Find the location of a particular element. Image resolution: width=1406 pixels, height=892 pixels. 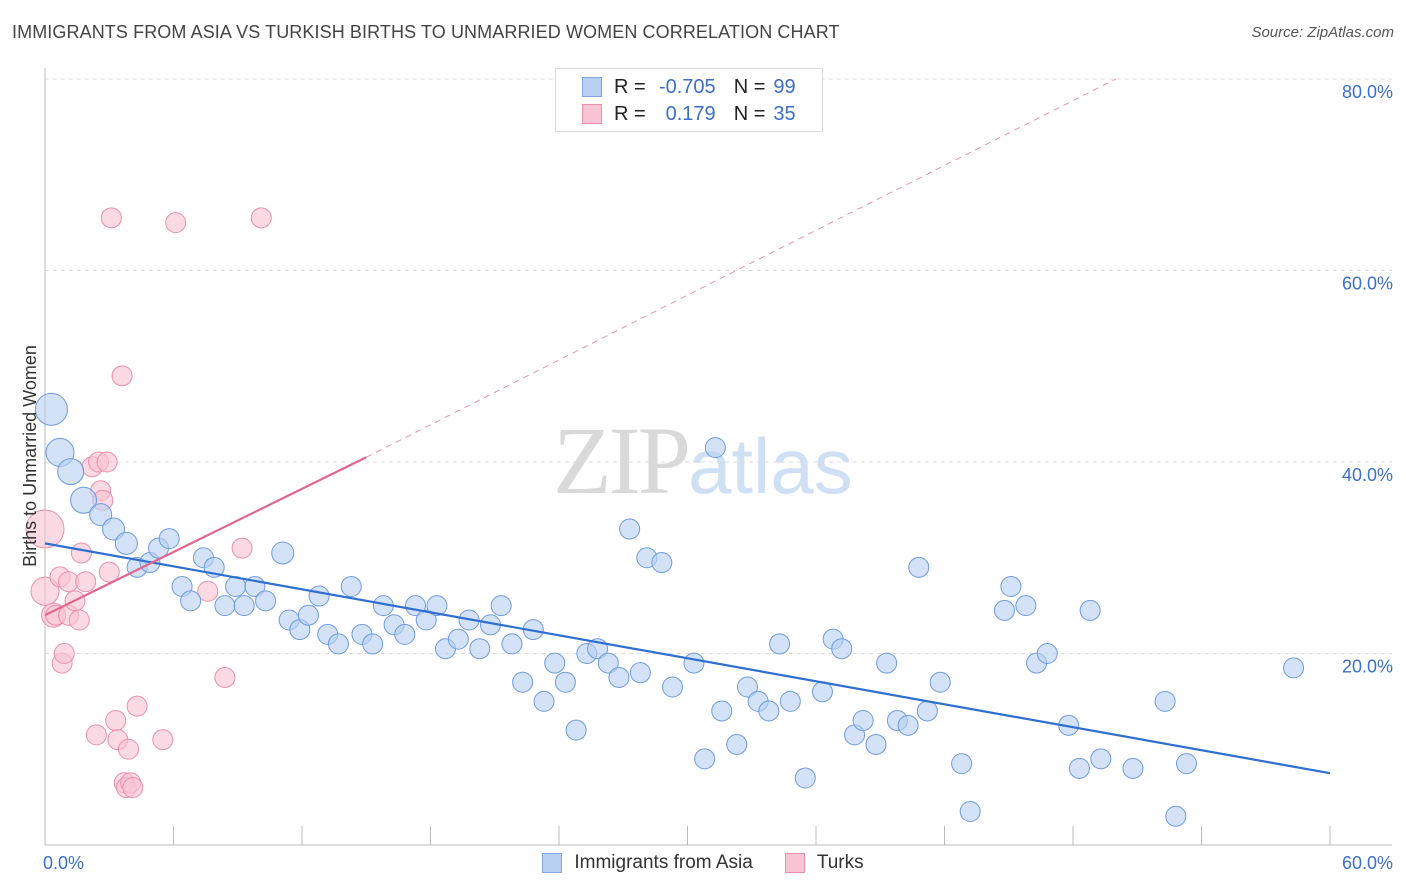

legend-n-value: 99 is located at coordinates (784, 86).